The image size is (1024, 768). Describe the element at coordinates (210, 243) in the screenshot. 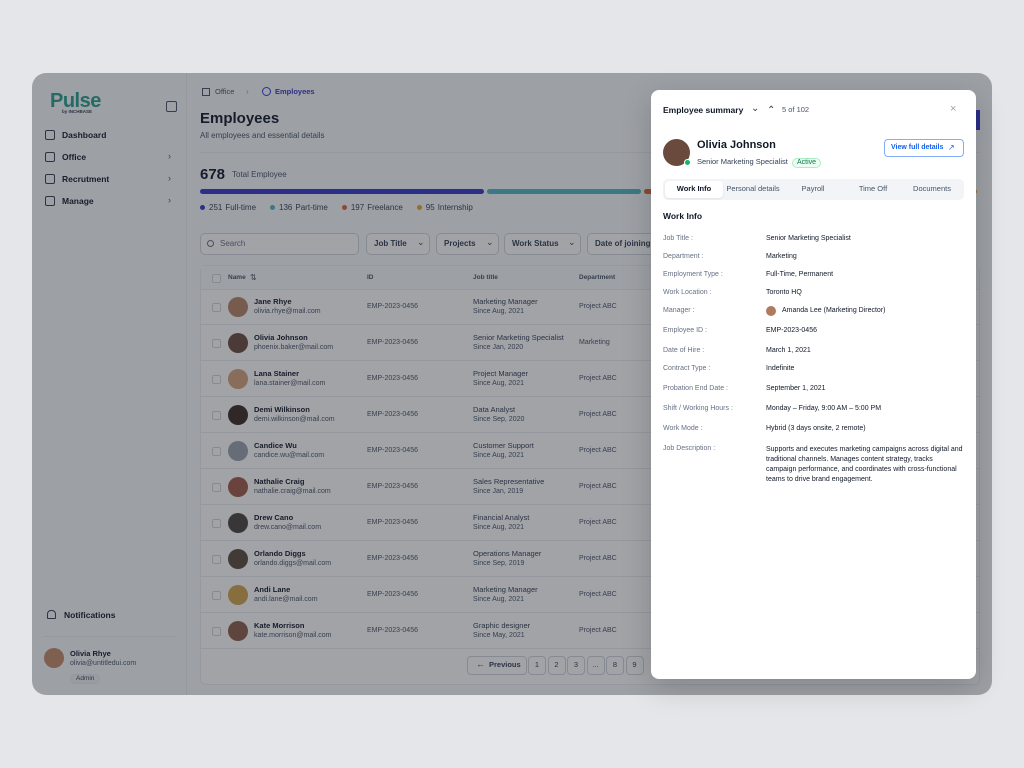

I see `search-icon` at that location.